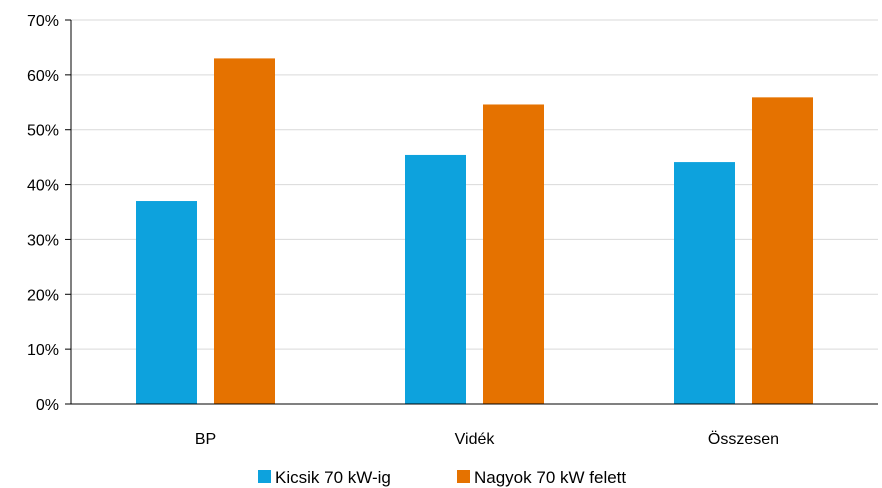 This screenshot has width=882, height=488. What do you see at coordinates (43, 295) in the screenshot?
I see `y-tick-label: 20%` at bounding box center [43, 295].